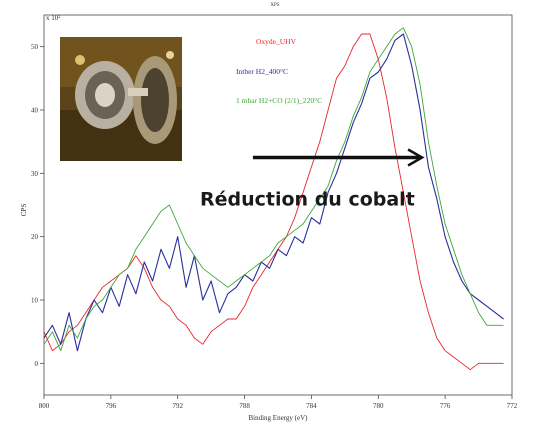 The width and height of the screenshot is (550, 426). I want to click on y-ticks: 0 10 20 30 40 50, so click(37, 205).